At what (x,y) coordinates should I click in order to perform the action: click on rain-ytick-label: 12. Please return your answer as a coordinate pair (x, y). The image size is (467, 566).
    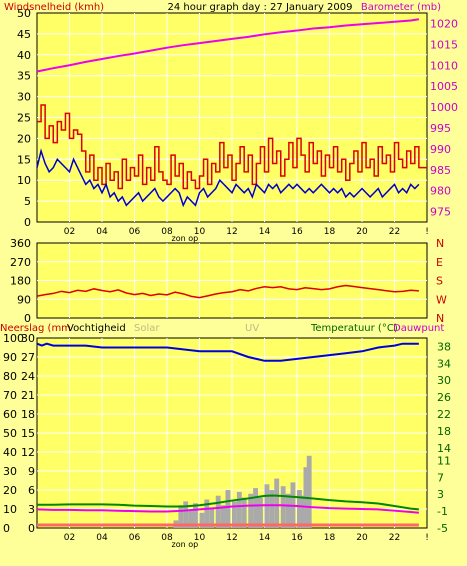
    Looking at the image, I should click on (28, 452).